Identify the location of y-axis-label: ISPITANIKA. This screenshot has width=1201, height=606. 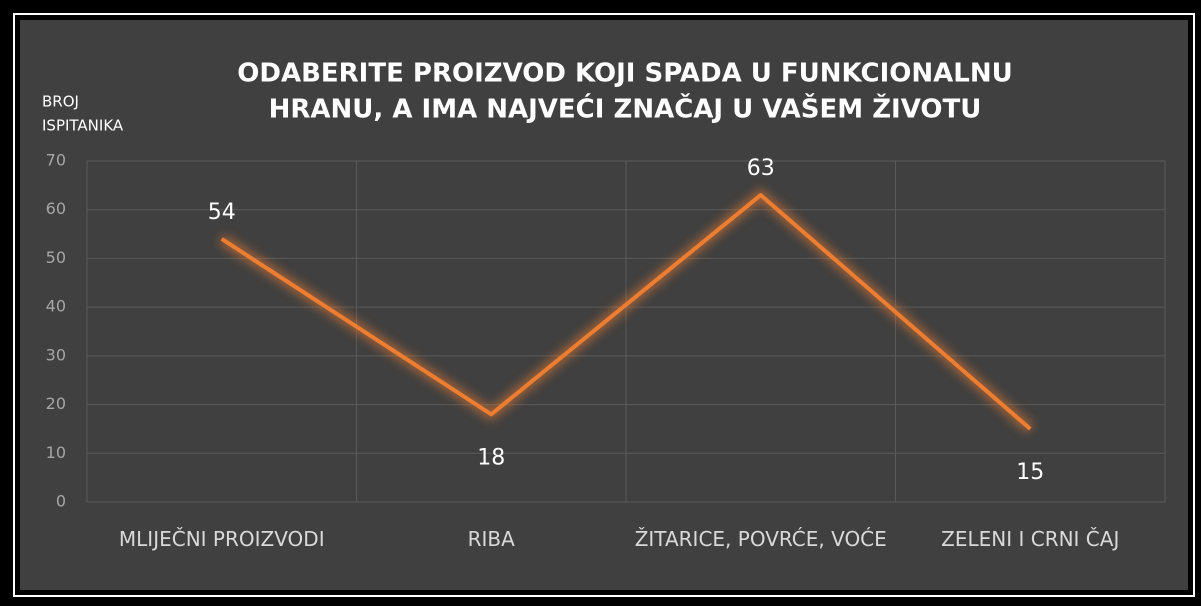
(83, 126).